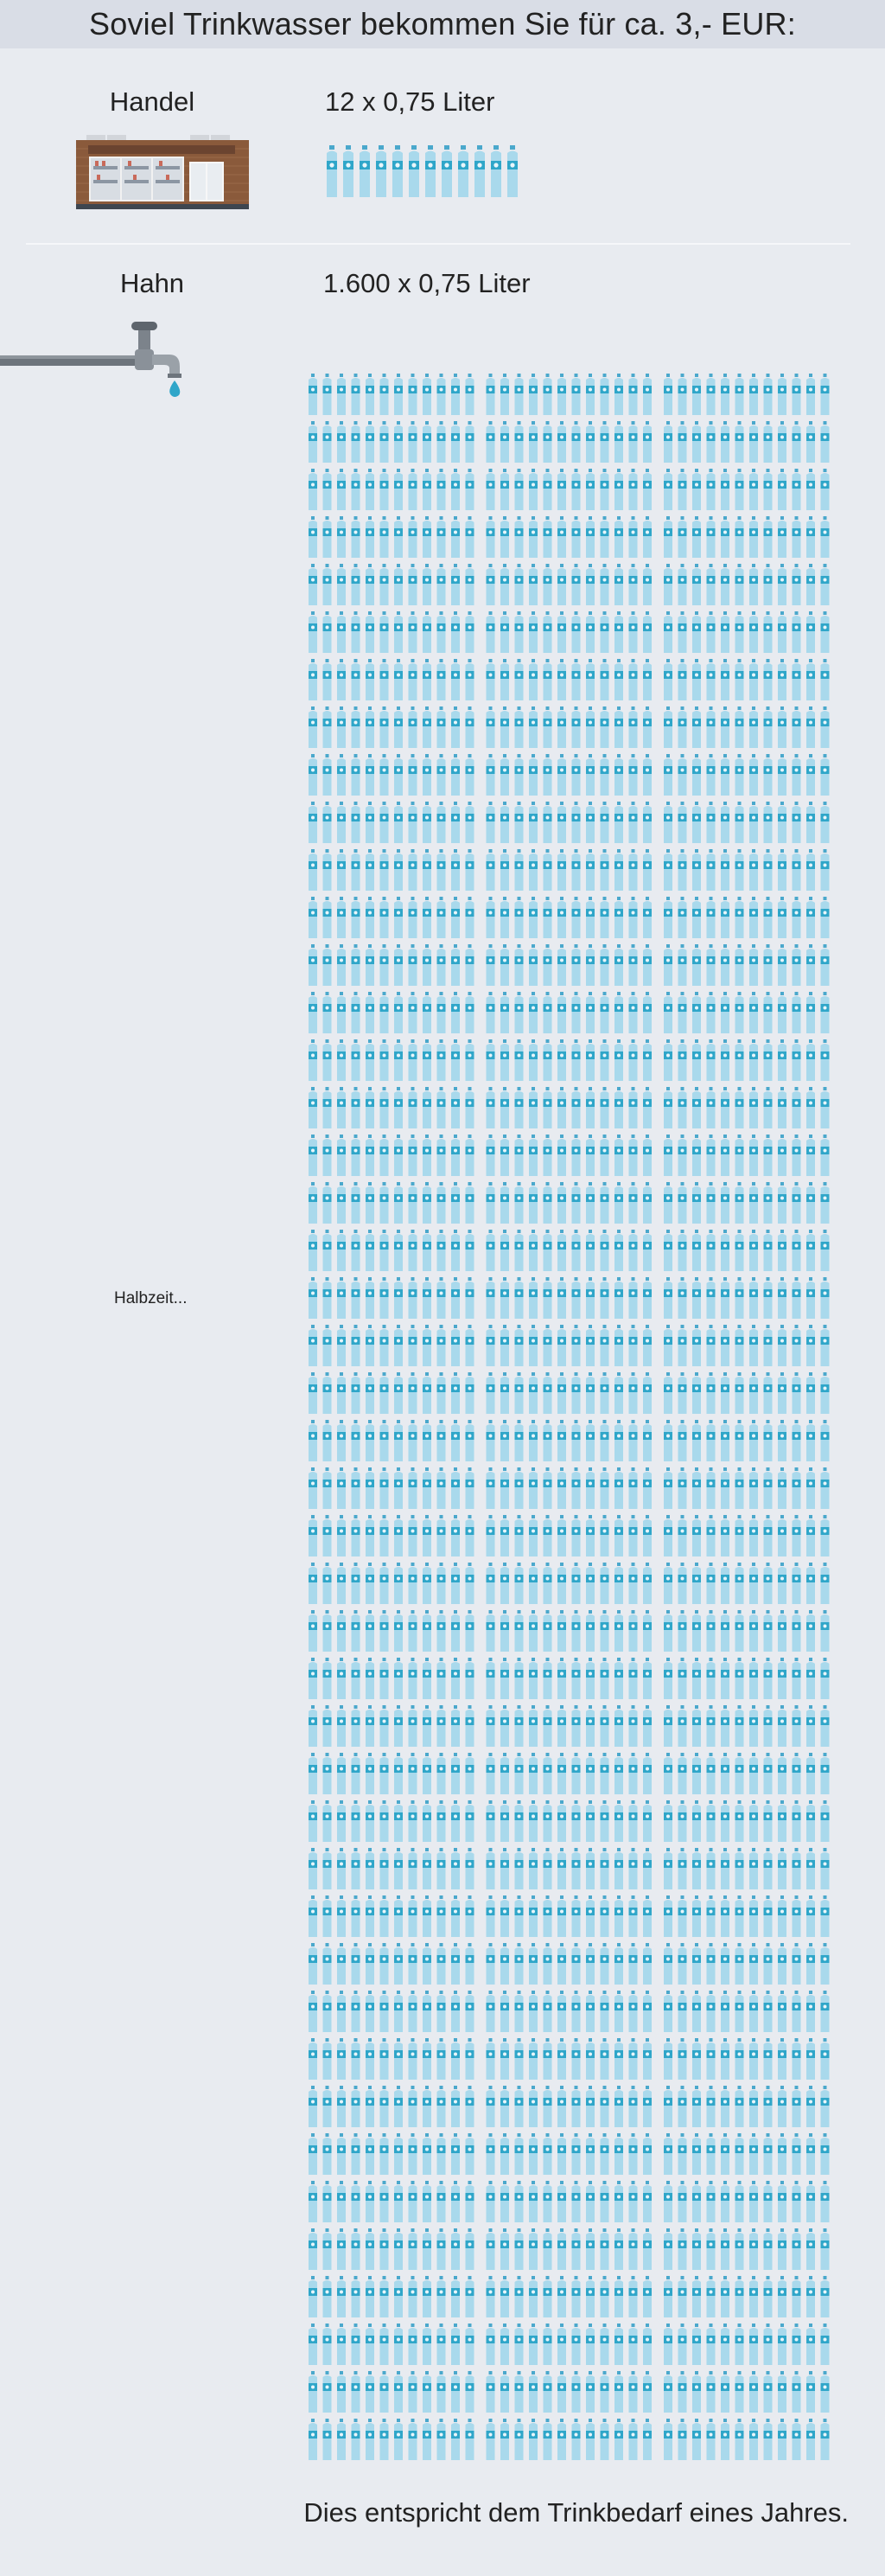 The height and width of the screenshot is (2576, 885). I want to click on handel-bottle-row, so click(423, 171).